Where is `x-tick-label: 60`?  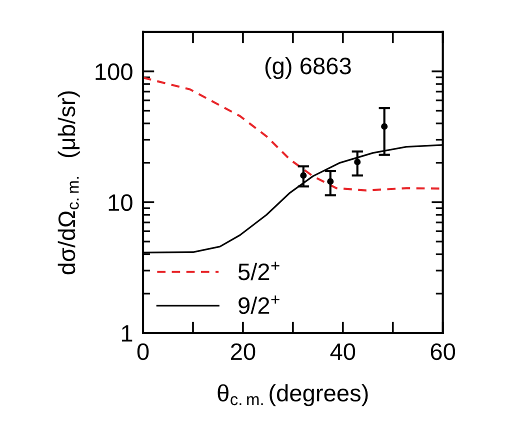
x-tick-label: 60 is located at coordinates (443, 351).